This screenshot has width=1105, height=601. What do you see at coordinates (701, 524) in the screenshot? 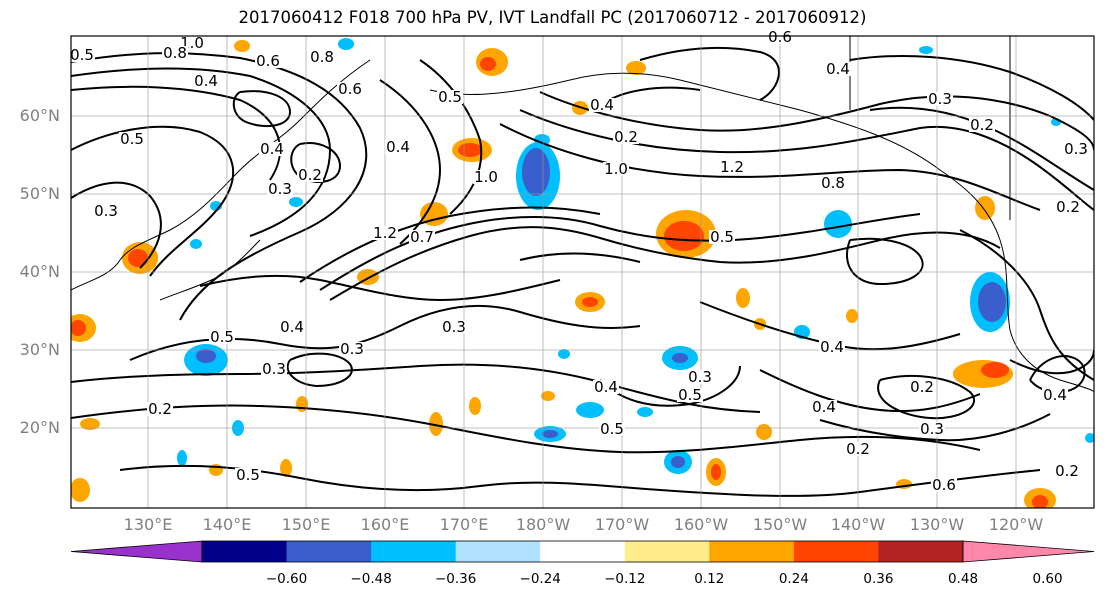
I see `longitude-label: 160°W` at bounding box center [701, 524].